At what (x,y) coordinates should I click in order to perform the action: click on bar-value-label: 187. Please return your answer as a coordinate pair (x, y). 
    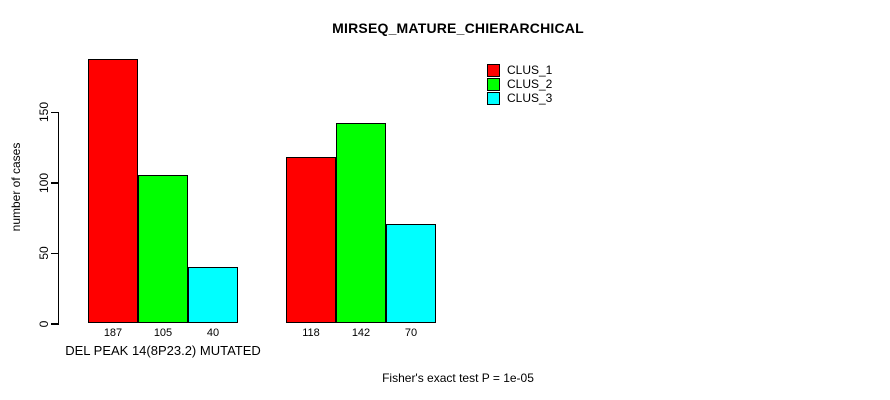
    Looking at the image, I should click on (113, 333).